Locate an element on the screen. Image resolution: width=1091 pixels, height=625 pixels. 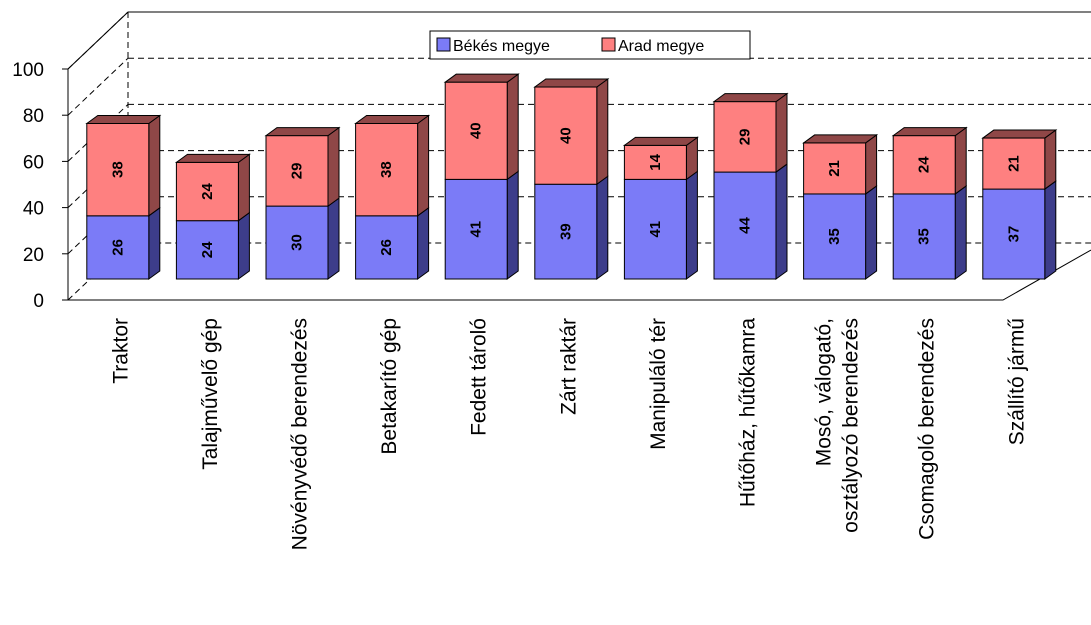
y-tick-label: 100 is located at coordinates (28, 70).